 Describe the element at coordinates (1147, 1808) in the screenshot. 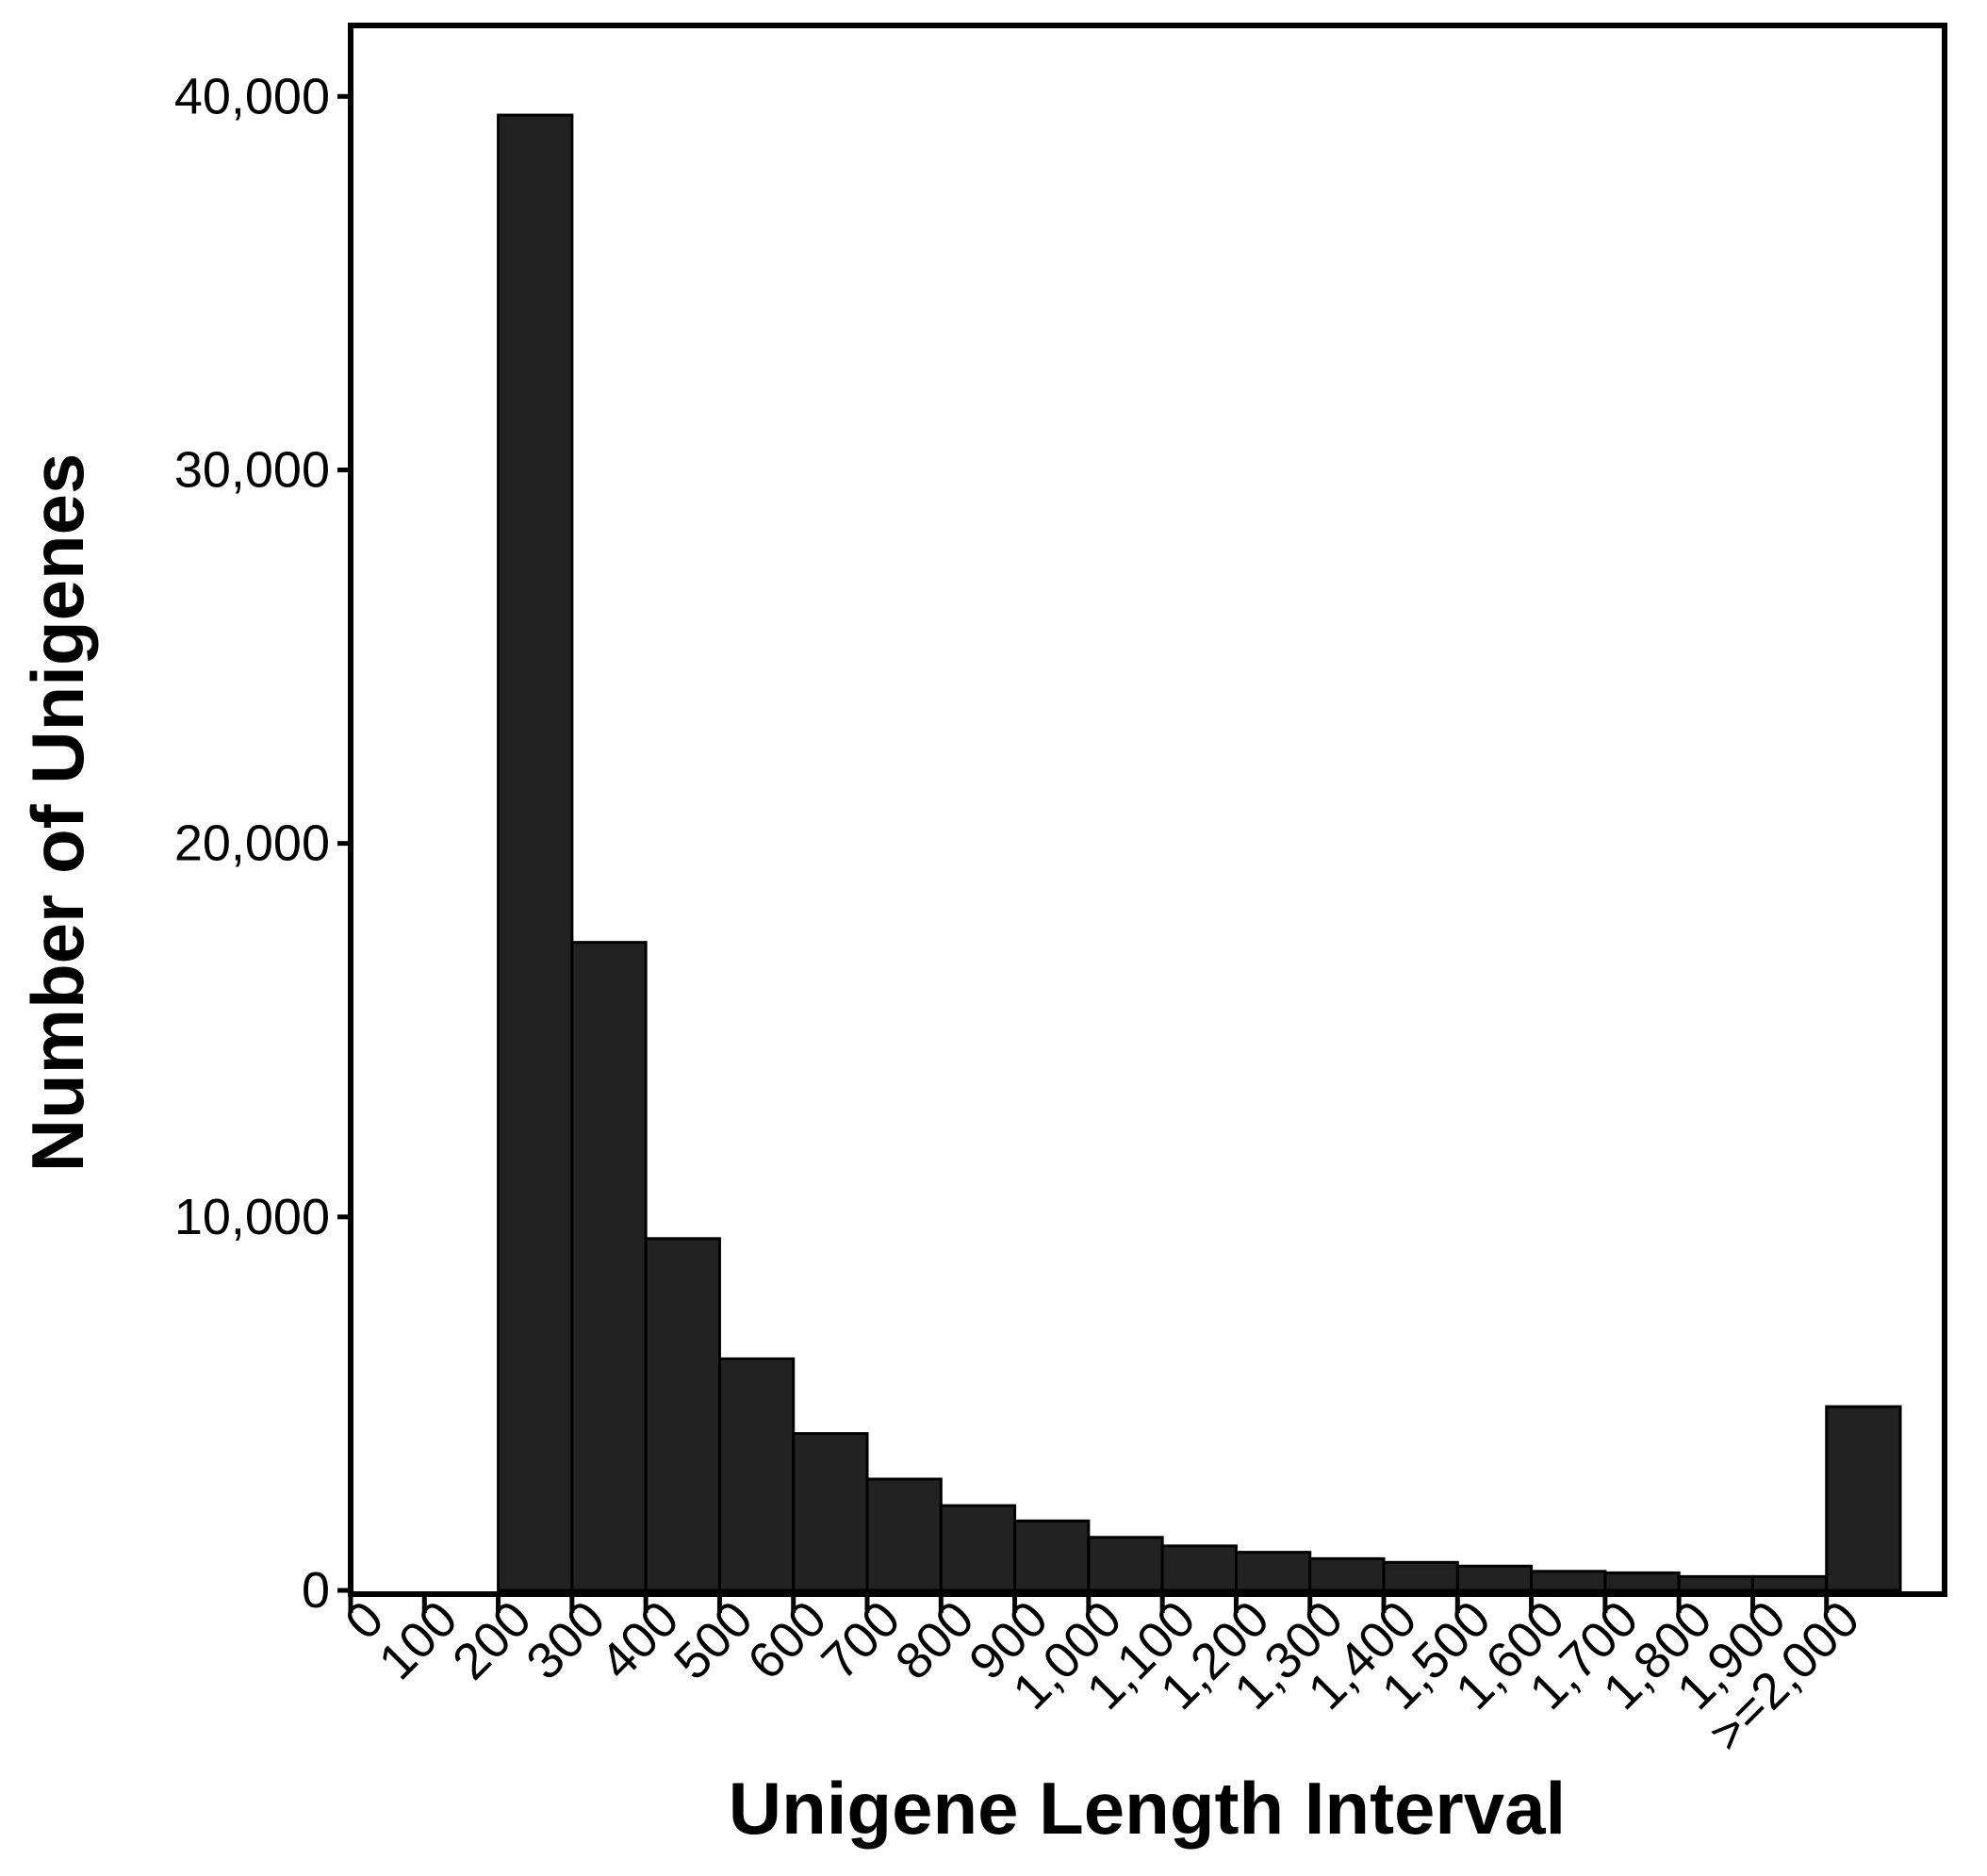

I see `x-axis-title: Unigene Length Interval` at that location.